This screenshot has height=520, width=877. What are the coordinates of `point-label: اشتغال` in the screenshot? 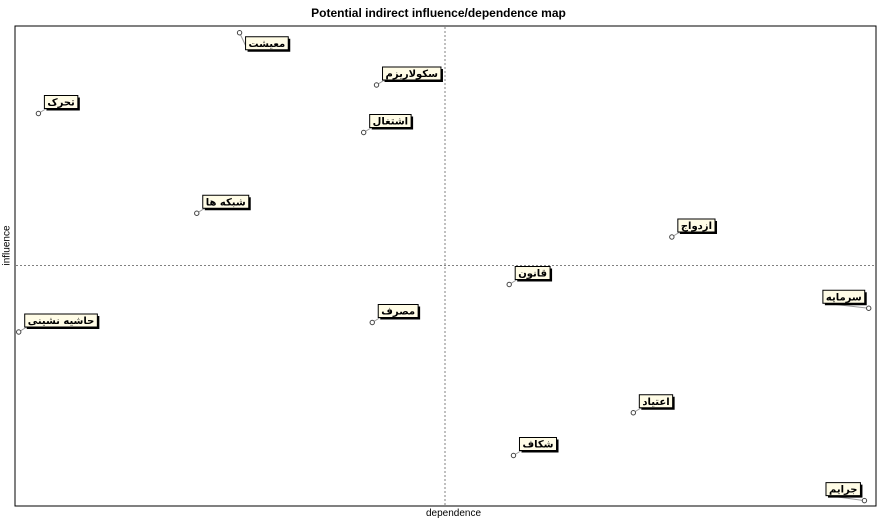 It's located at (390, 122).